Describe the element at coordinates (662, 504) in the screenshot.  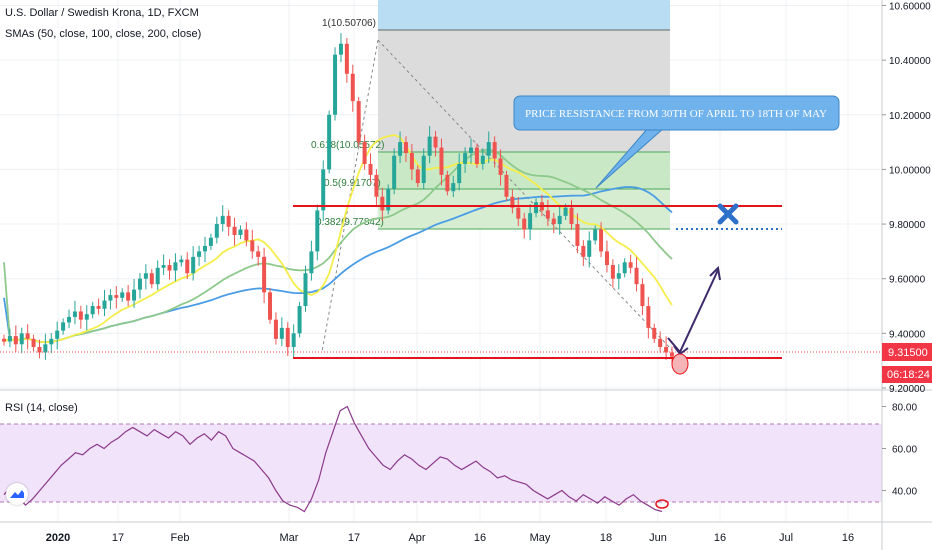
I see `rsi-circle-marker` at that location.